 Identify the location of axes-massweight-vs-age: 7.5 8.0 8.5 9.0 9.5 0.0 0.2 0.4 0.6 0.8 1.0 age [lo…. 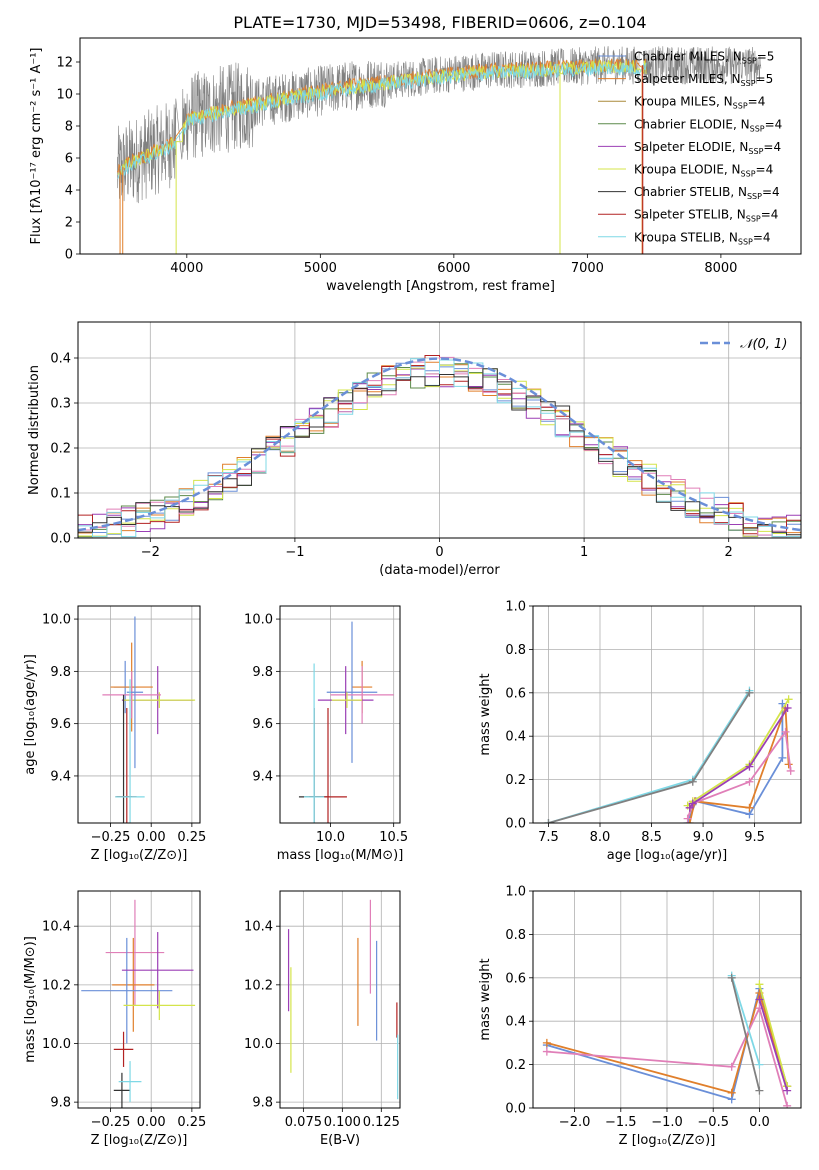
(639, 731).